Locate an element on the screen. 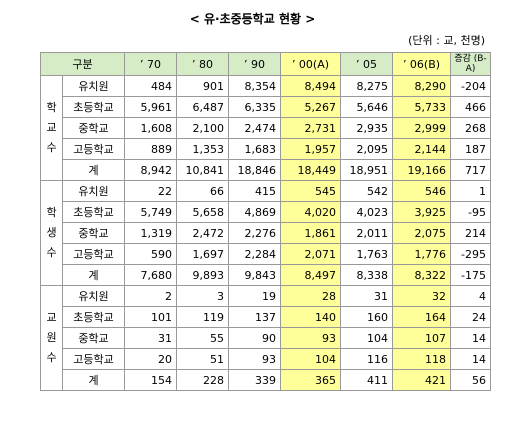  cell: 5,961 is located at coordinates (150, 107).